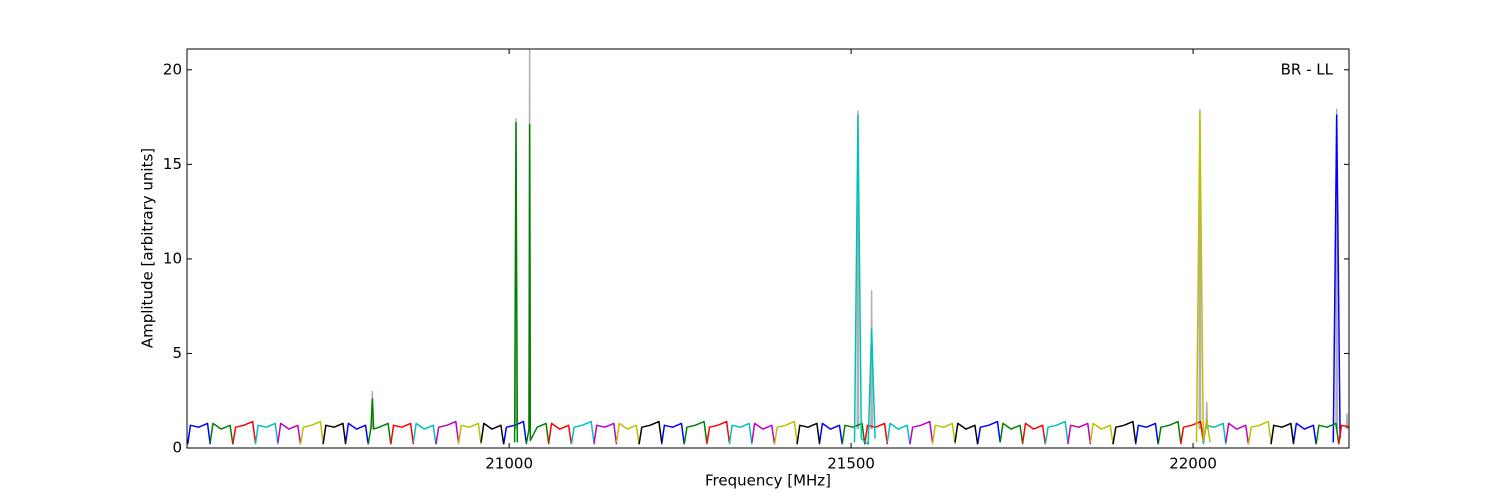 This screenshot has width=1500, height=500. Describe the element at coordinates (851, 464) in the screenshot. I see `x-tick-label: 21500` at that location.